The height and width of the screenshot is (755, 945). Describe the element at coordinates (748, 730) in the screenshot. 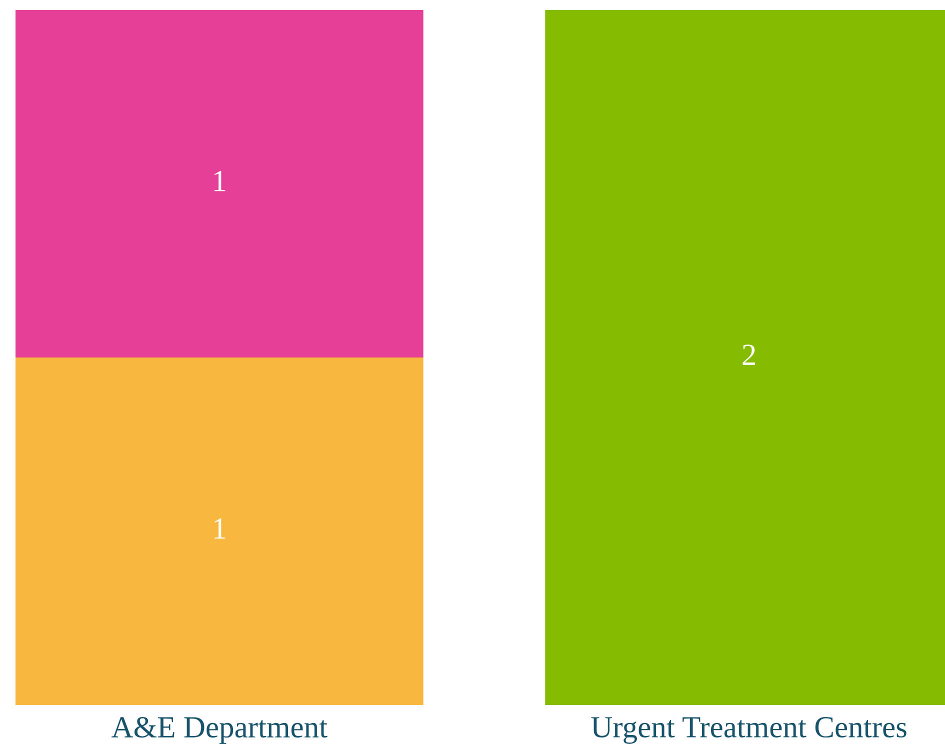

I see `x-tick-label: Urgent Treatment Centres` at that location.